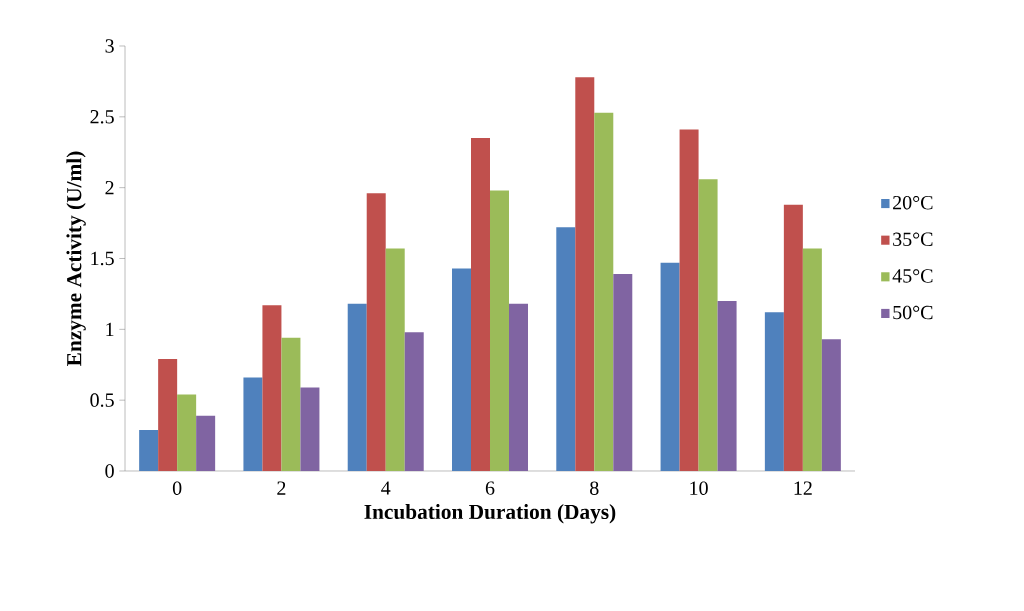  Describe the element at coordinates (109, 471) in the screenshot. I see `y-tick-label: 0` at that location.